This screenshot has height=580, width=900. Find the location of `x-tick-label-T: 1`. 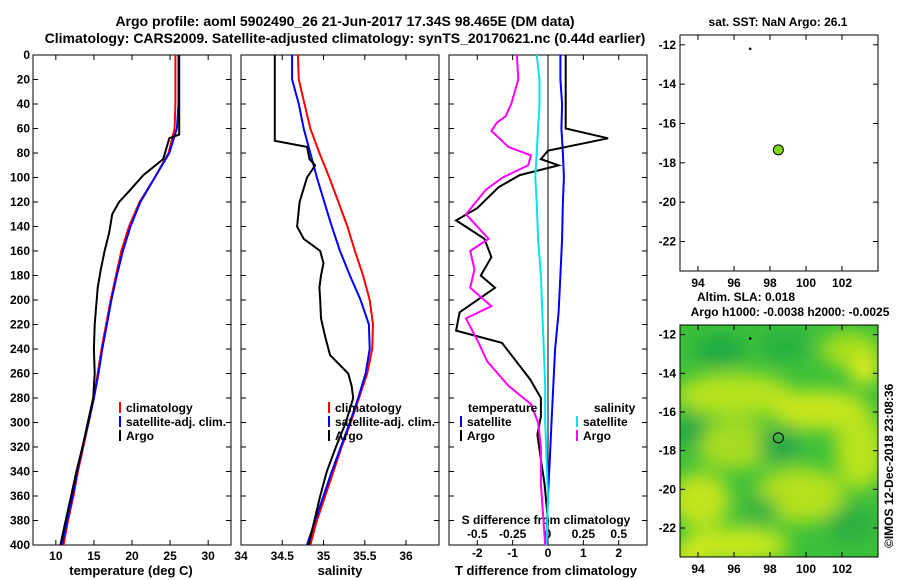

x-tick-label-T: 1 is located at coordinates (583, 553).